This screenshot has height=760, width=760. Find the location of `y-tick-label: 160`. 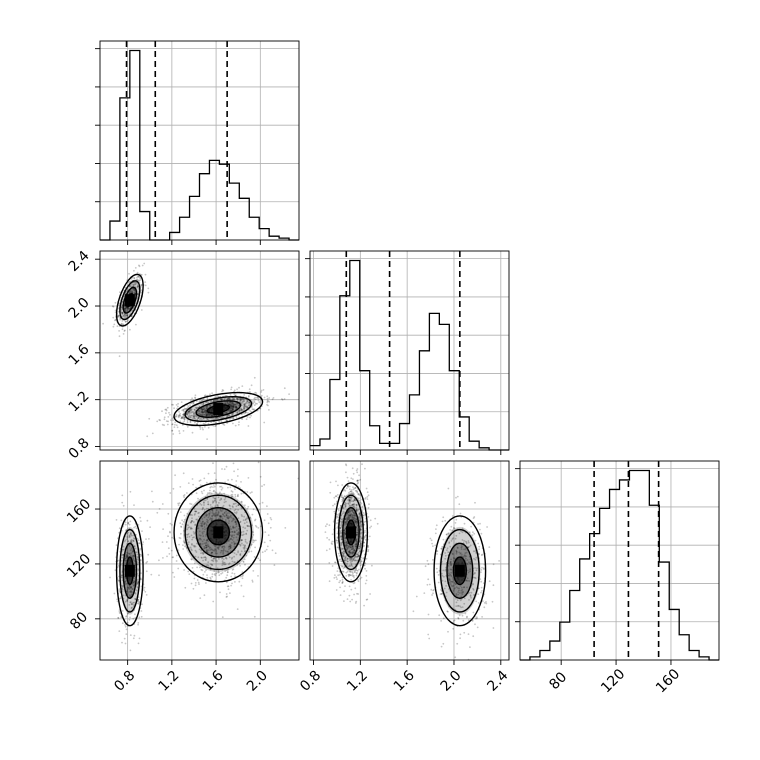

y-tick-label: 160 is located at coordinates (79, 511).